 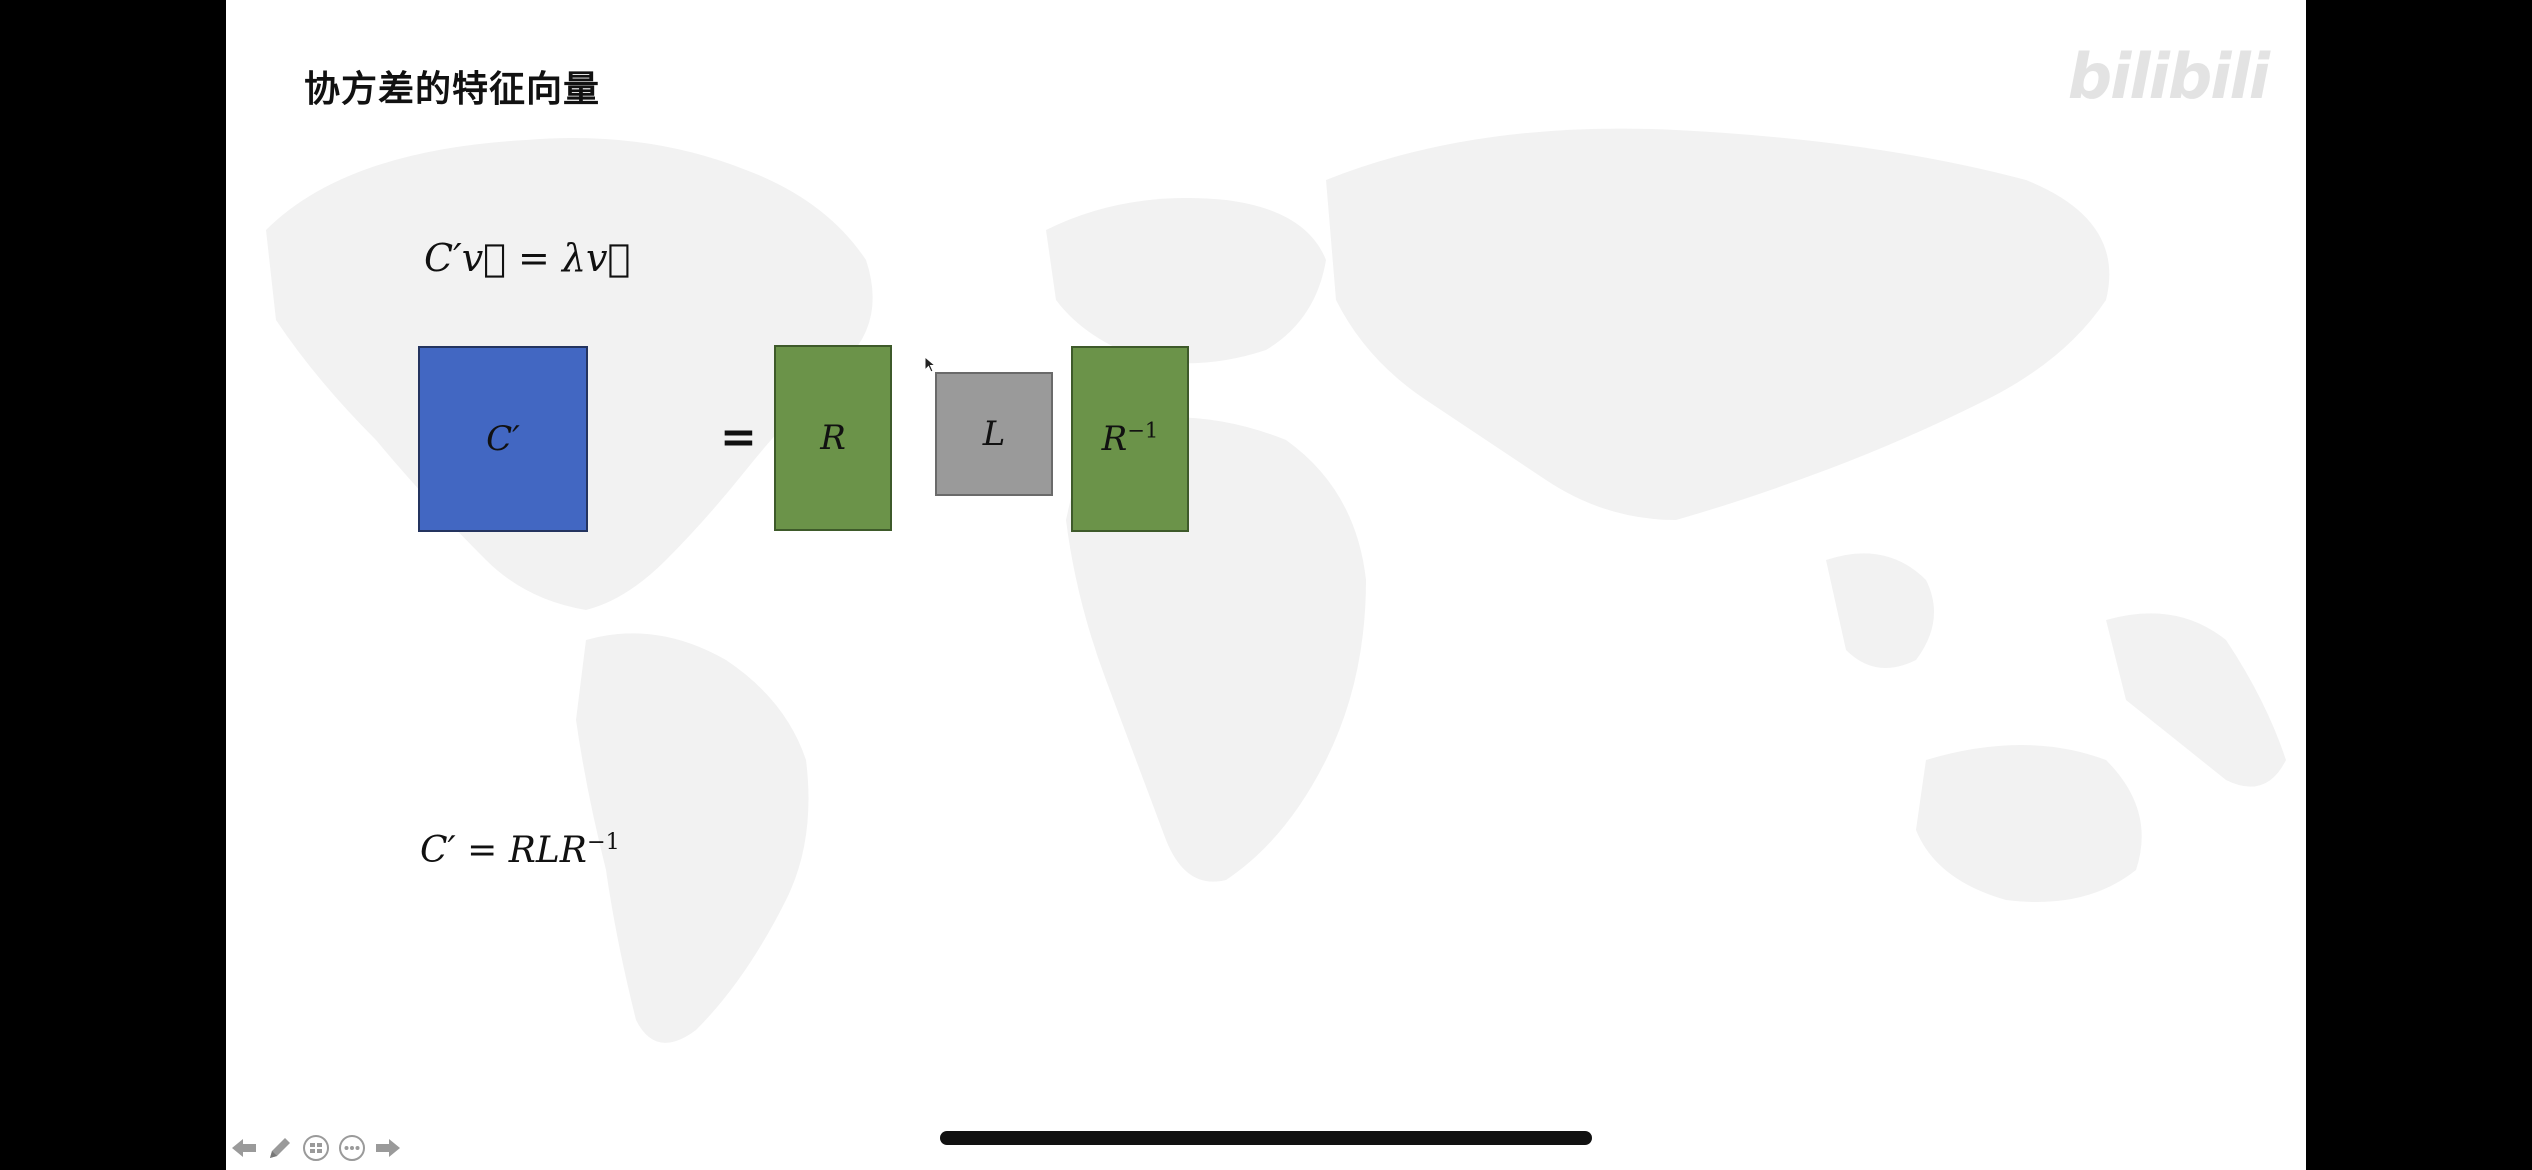 What do you see at coordinates (1114, 439) in the screenshot?
I see `r-inverse-base: R` at bounding box center [1114, 439].